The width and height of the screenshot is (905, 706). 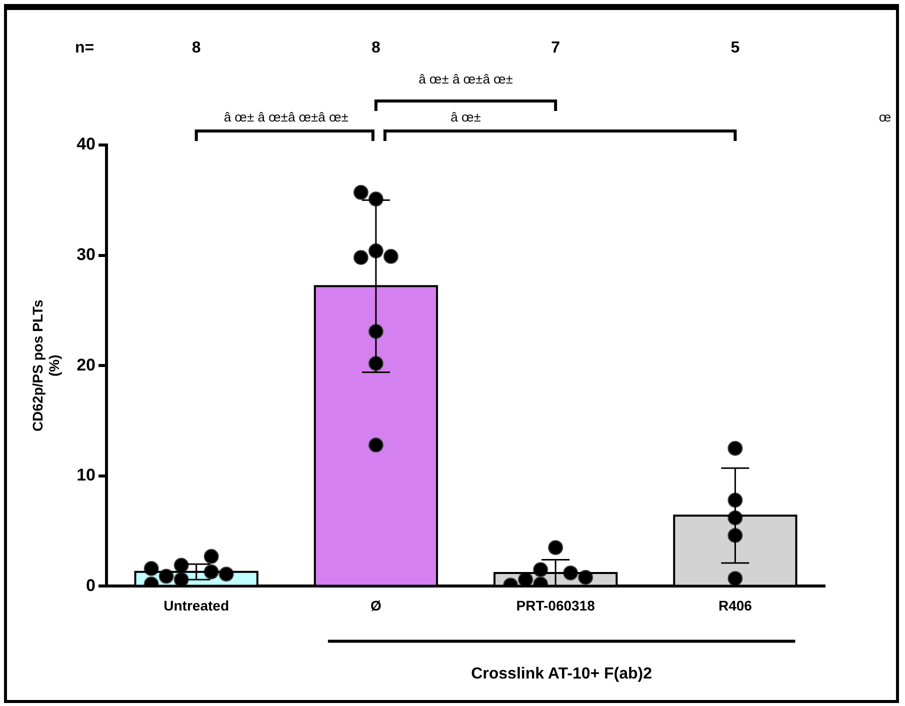 I want to click on x-tick-label: R406, so click(x=735, y=605).